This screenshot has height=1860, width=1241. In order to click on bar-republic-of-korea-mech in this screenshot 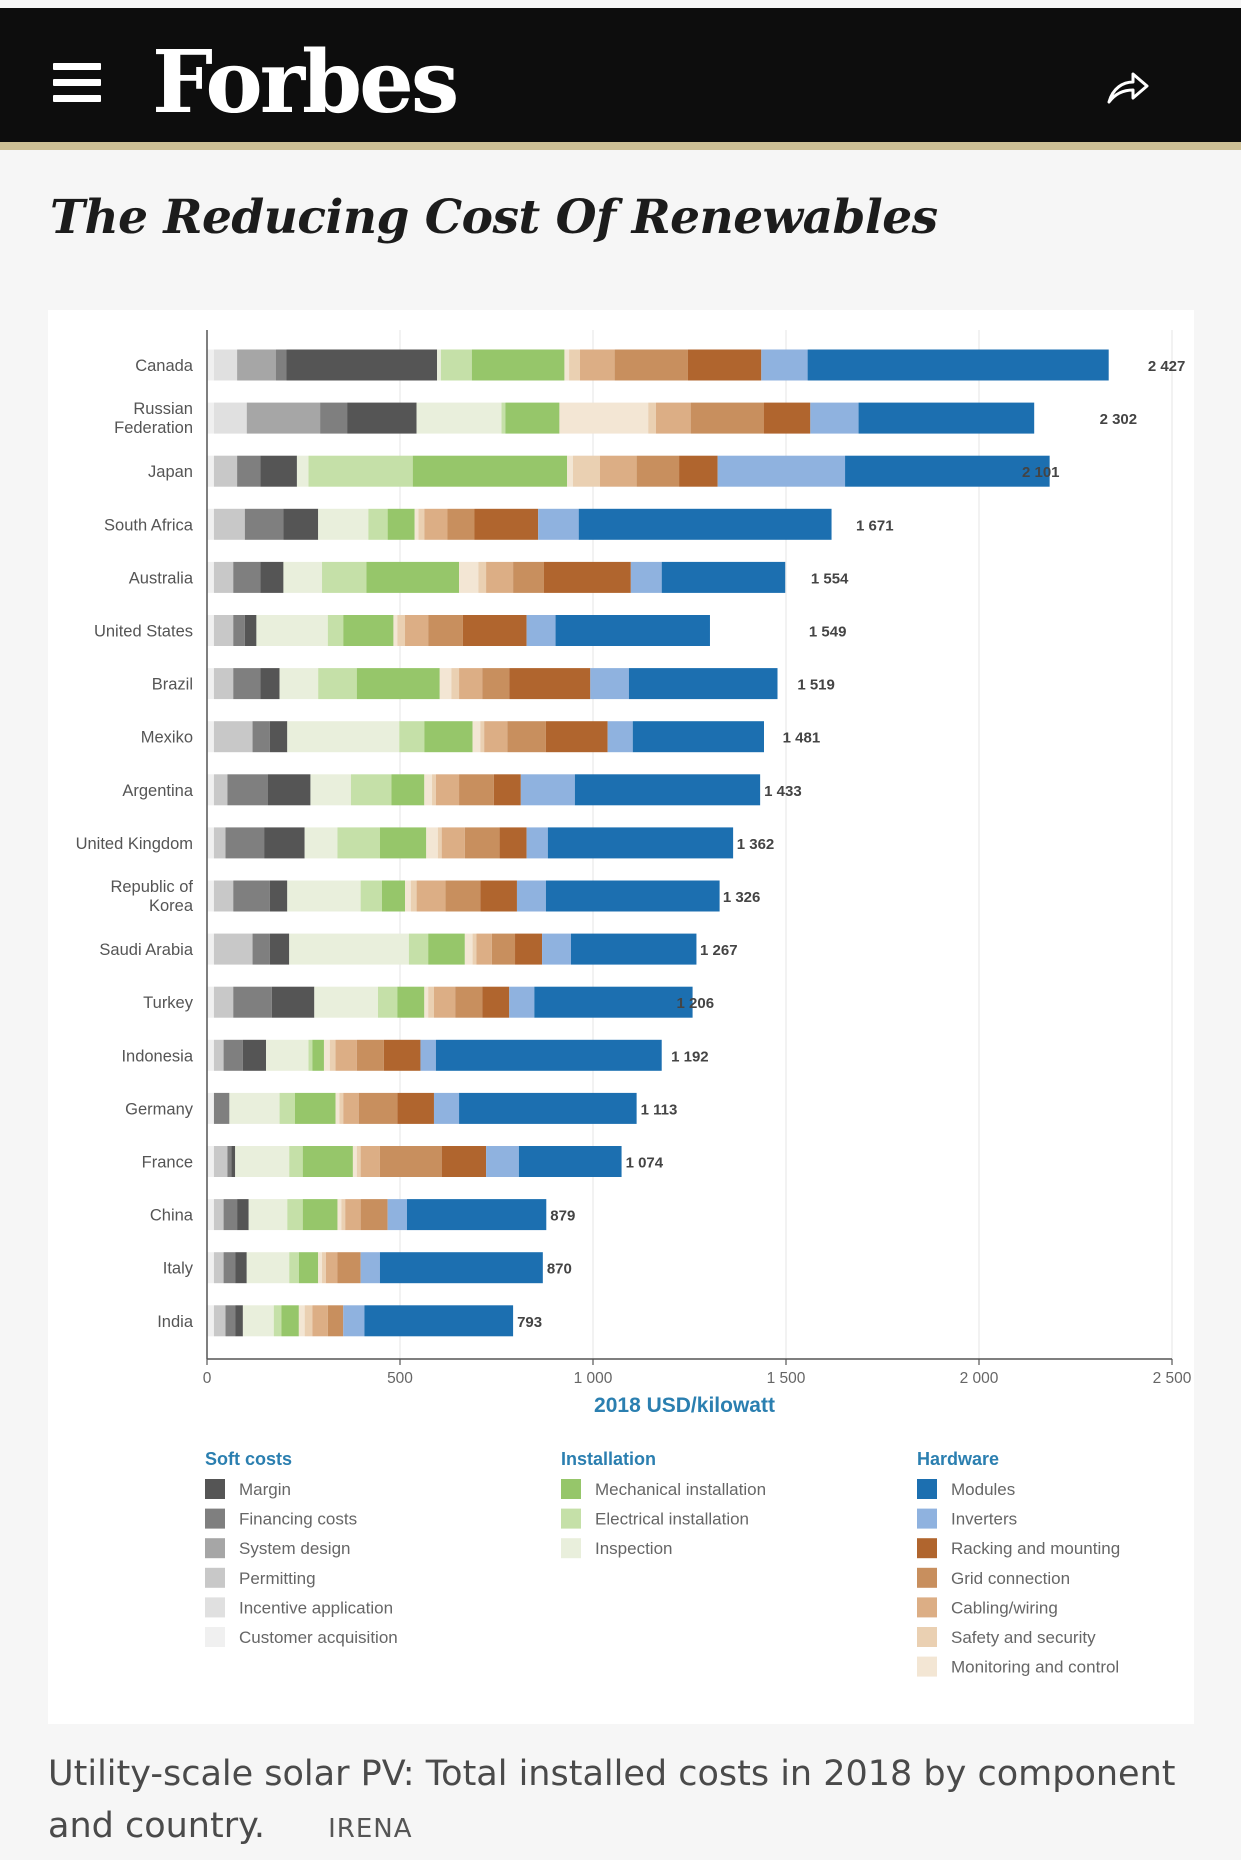, I will do `click(393, 896)`.